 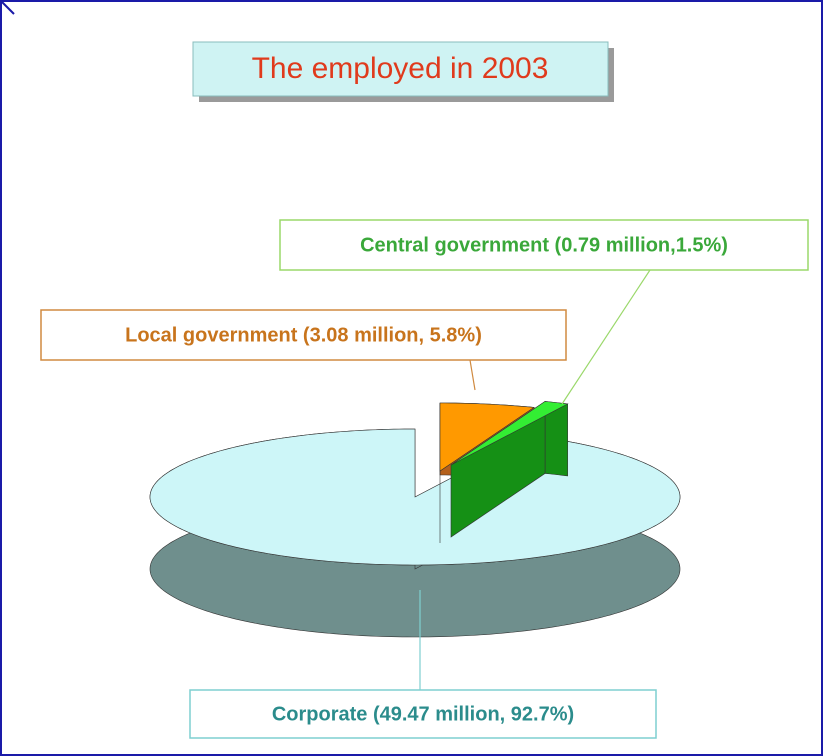 I want to click on data-label: Local government (3.08 million, 5.8%), so click(x=303, y=335).